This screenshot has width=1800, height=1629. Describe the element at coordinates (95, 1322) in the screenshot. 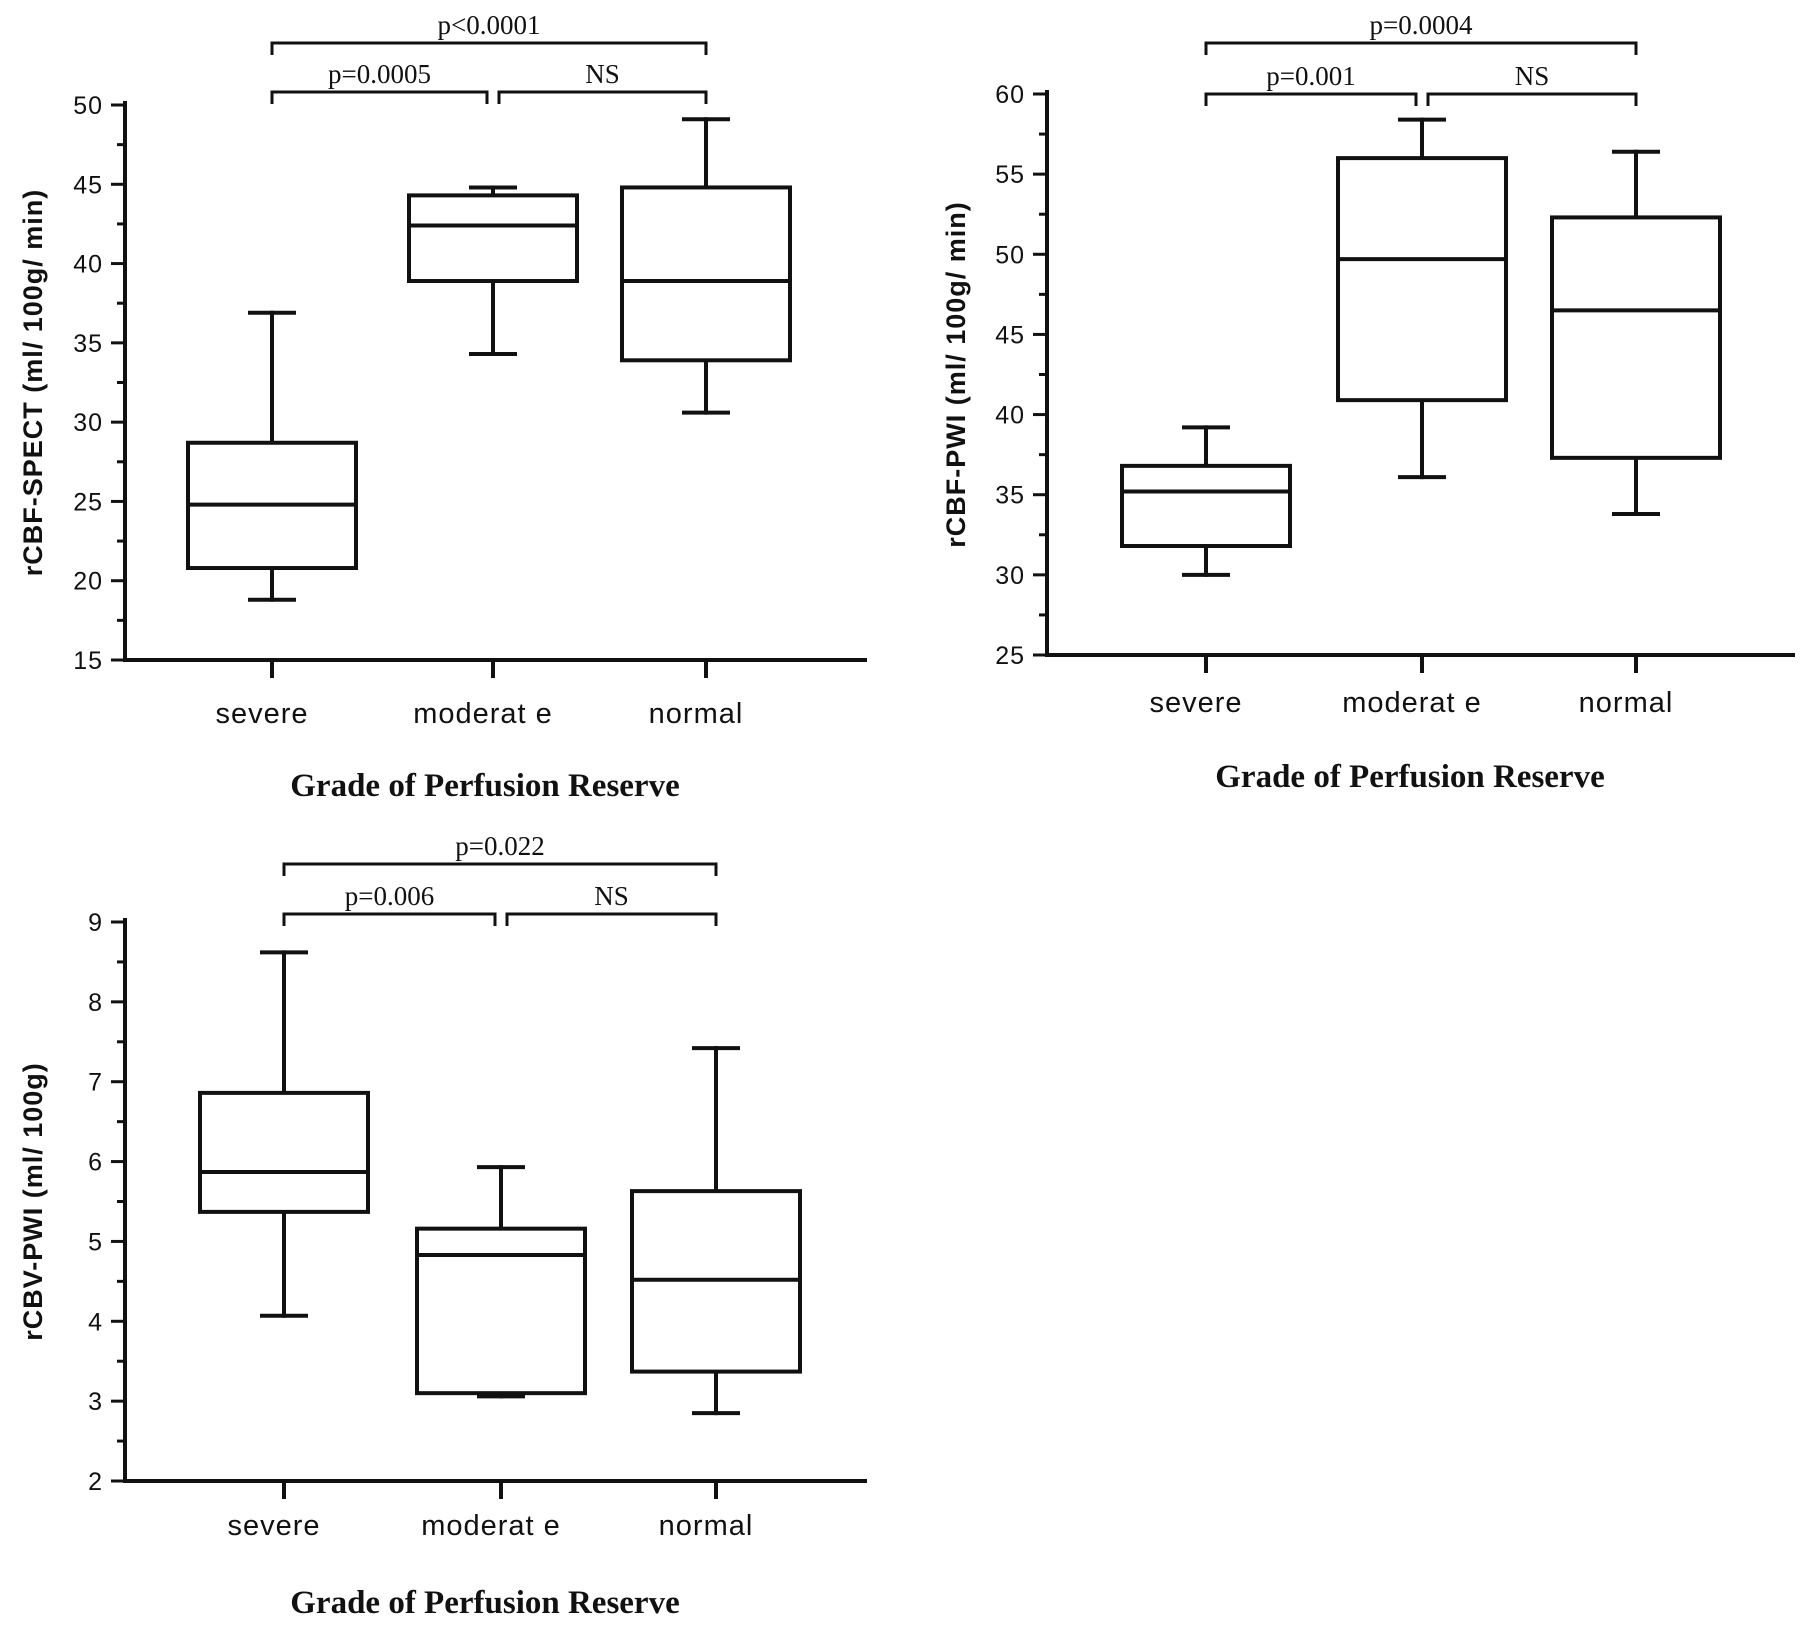

I see `y-tick-label: 4` at that location.